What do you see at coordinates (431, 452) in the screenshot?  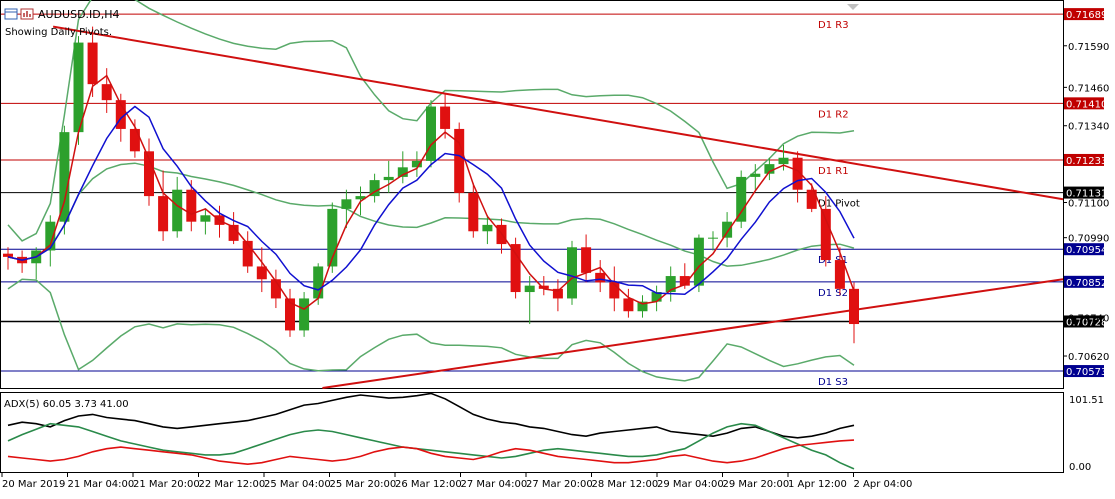 I see `adx-minus-di-line` at bounding box center [431, 452].